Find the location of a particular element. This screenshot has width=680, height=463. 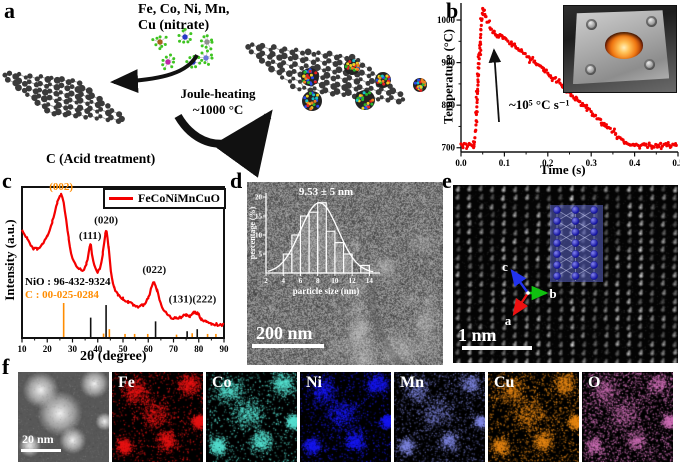

eds-map-canvas-co is located at coordinates (251, 417).